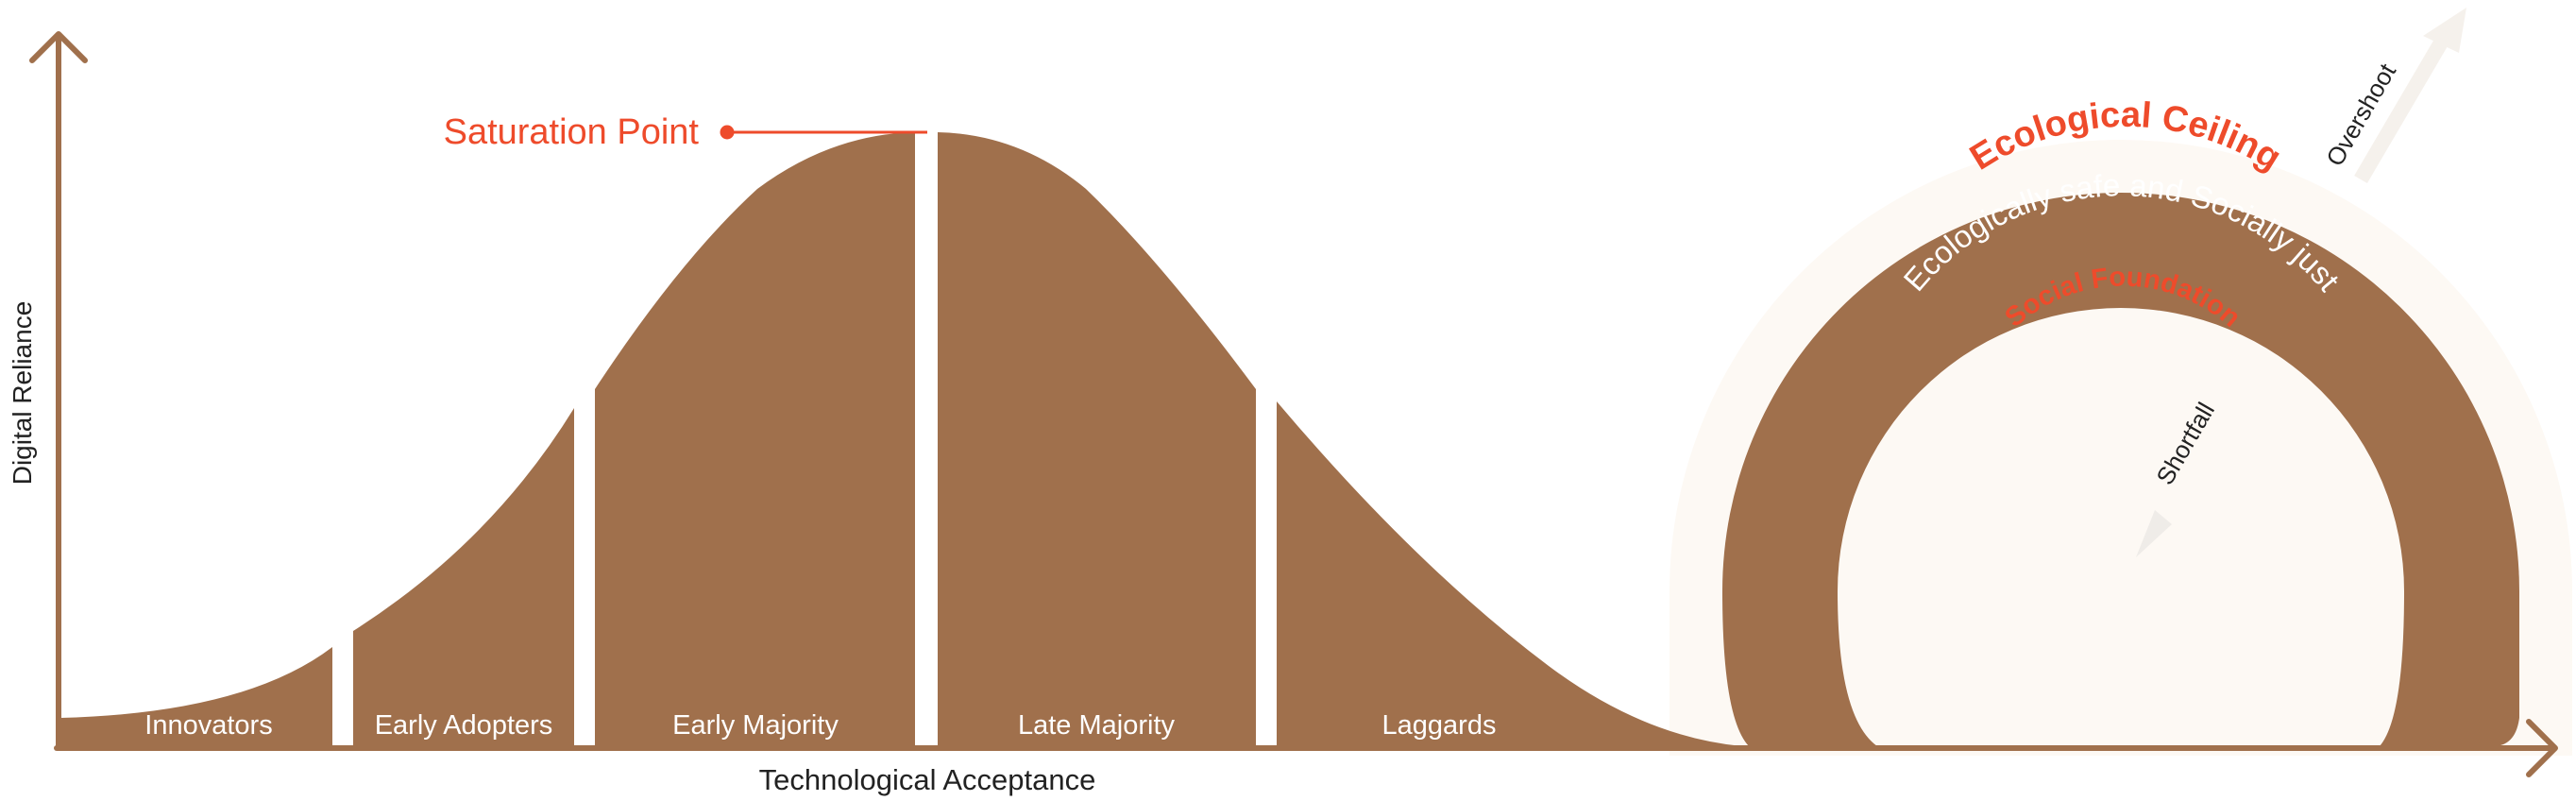 This screenshot has height=801, width=2576. I want to click on segment-early-adopters, so click(463, 577).